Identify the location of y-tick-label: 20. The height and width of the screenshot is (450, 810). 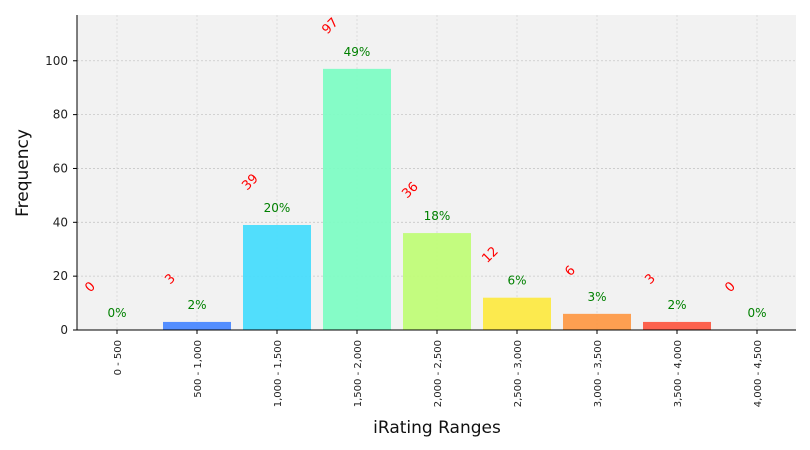
(60, 276).